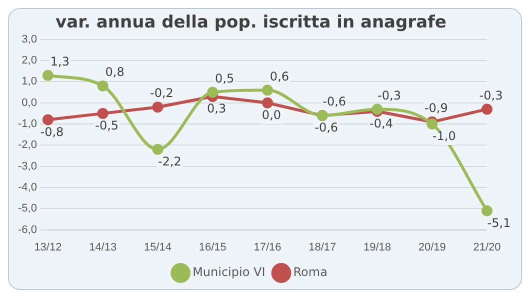 The height and width of the screenshot is (298, 530). What do you see at coordinates (27, 124) in the screenshot?
I see `y-tick-label: -1,0` at bounding box center [27, 124].